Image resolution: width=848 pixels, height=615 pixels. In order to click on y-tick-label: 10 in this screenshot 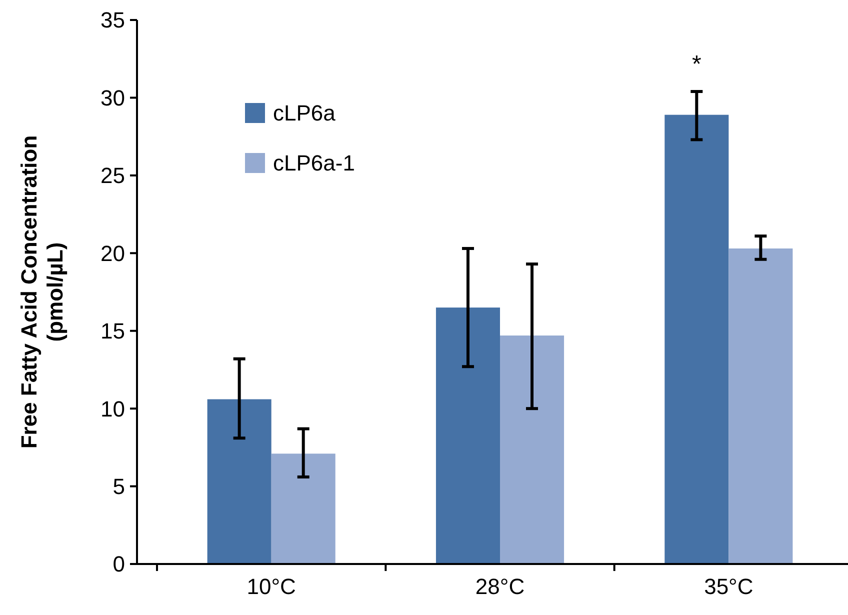, I will do `click(112, 409)`.